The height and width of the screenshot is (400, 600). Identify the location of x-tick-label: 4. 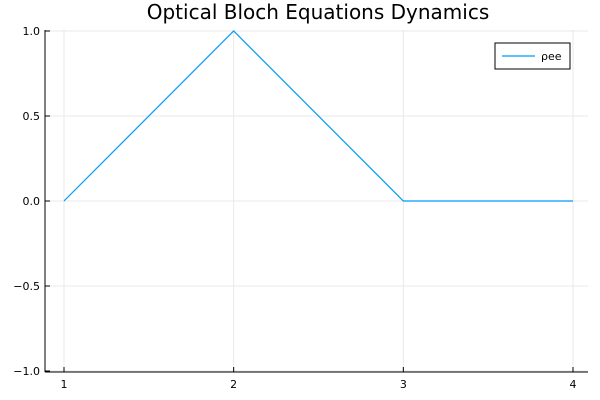
(573, 384).